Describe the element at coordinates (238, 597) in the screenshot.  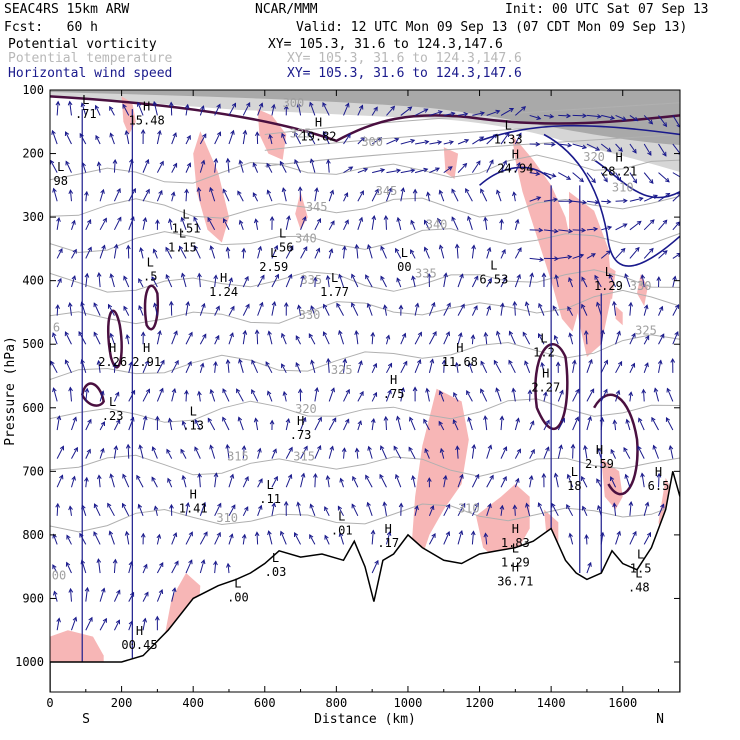
I see `extremum-value: .00` at that location.